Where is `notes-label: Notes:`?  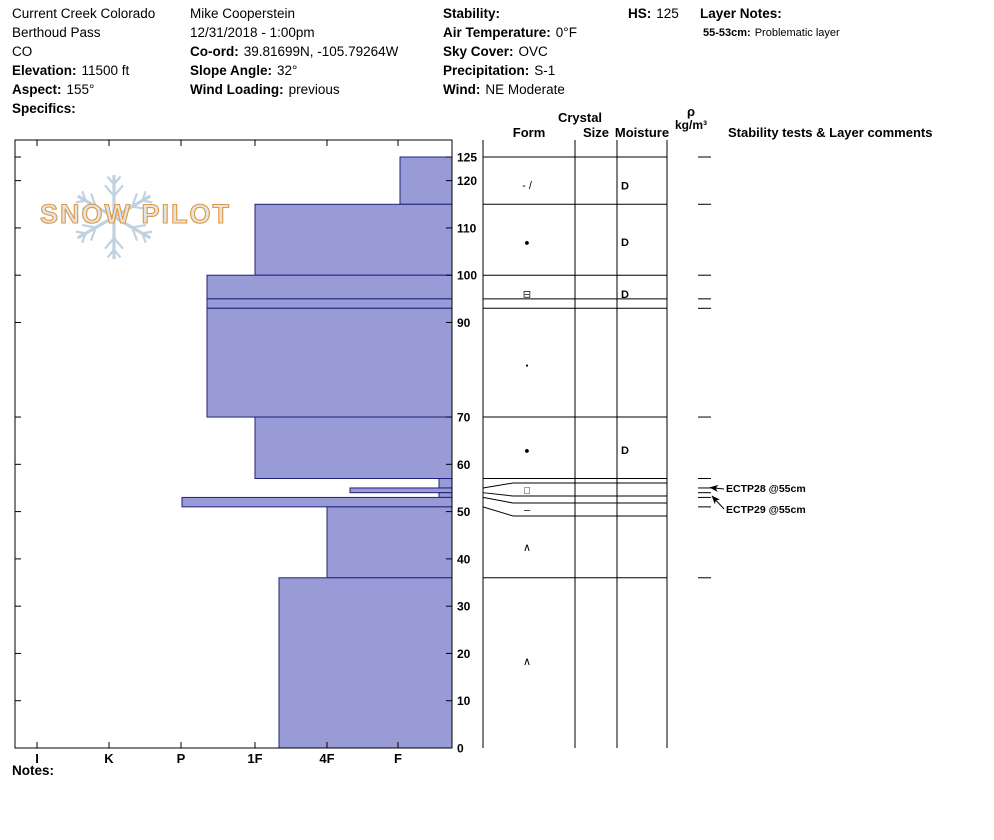
notes-label: Notes: is located at coordinates (33, 770).